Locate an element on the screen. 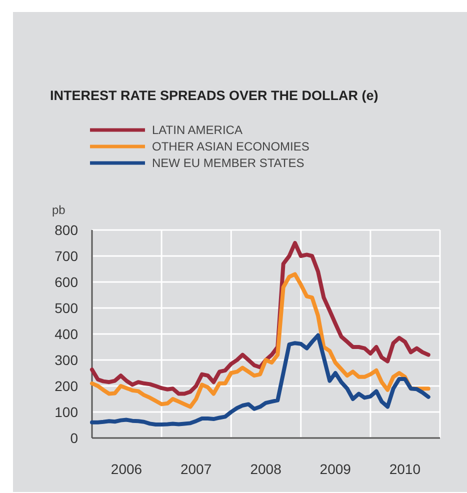 Image resolution: width=467 pixels, height=493 pixels. chart-title: INTEREST RATE SPREADS OVER THE DOLLAR (e) is located at coordinates (214, 95).